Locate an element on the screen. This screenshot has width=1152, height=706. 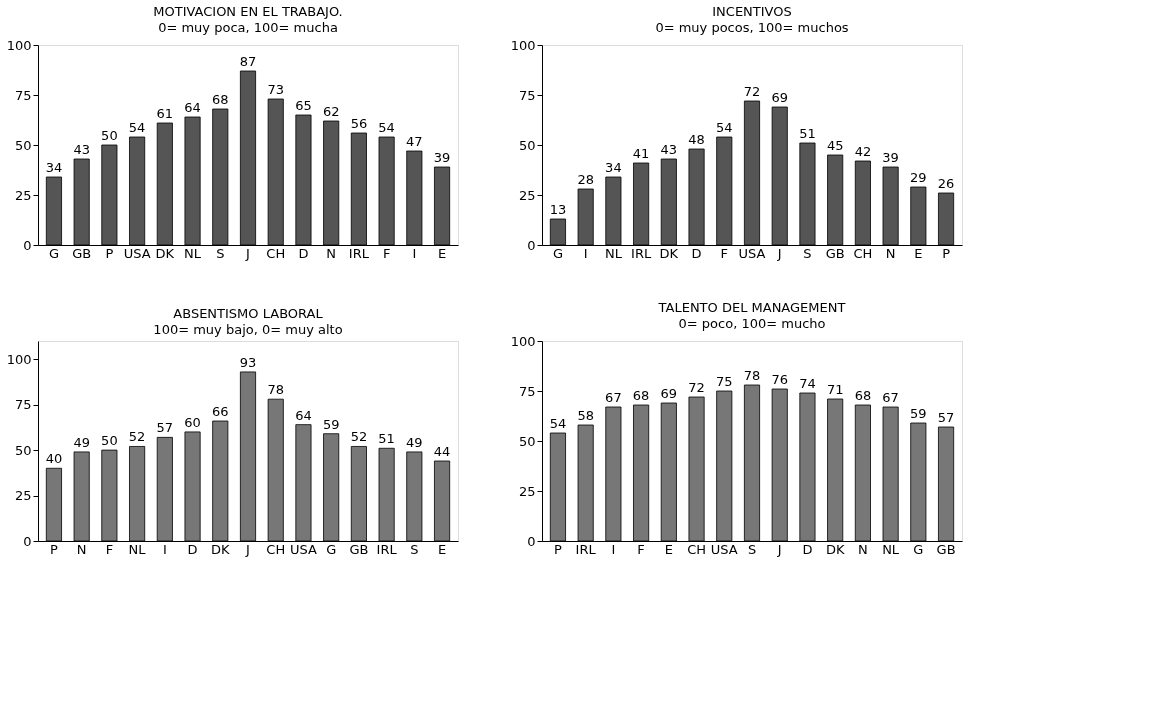
chart-title: ABSENTISMO LABORAL is located at coordinates (248, 313).